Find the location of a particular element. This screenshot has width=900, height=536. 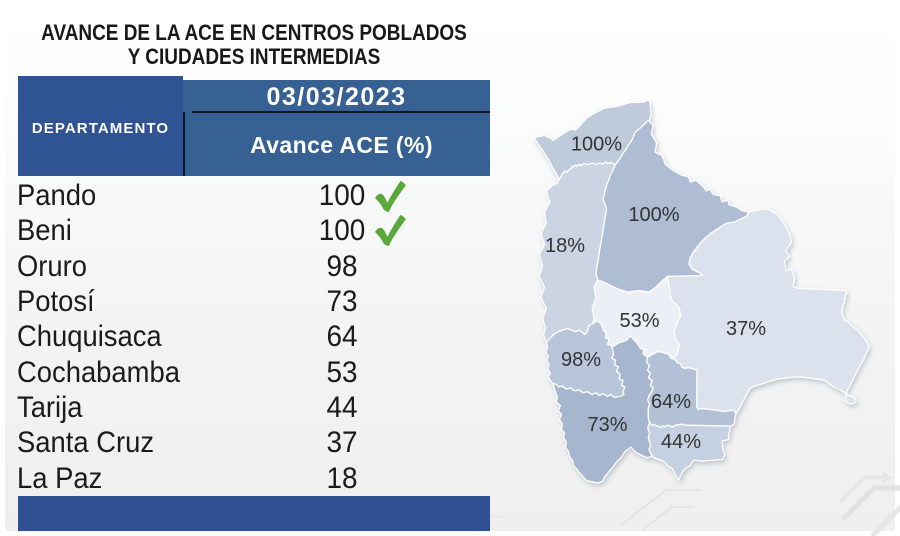

svg-text: 37% is located at coordinates (746, 329).